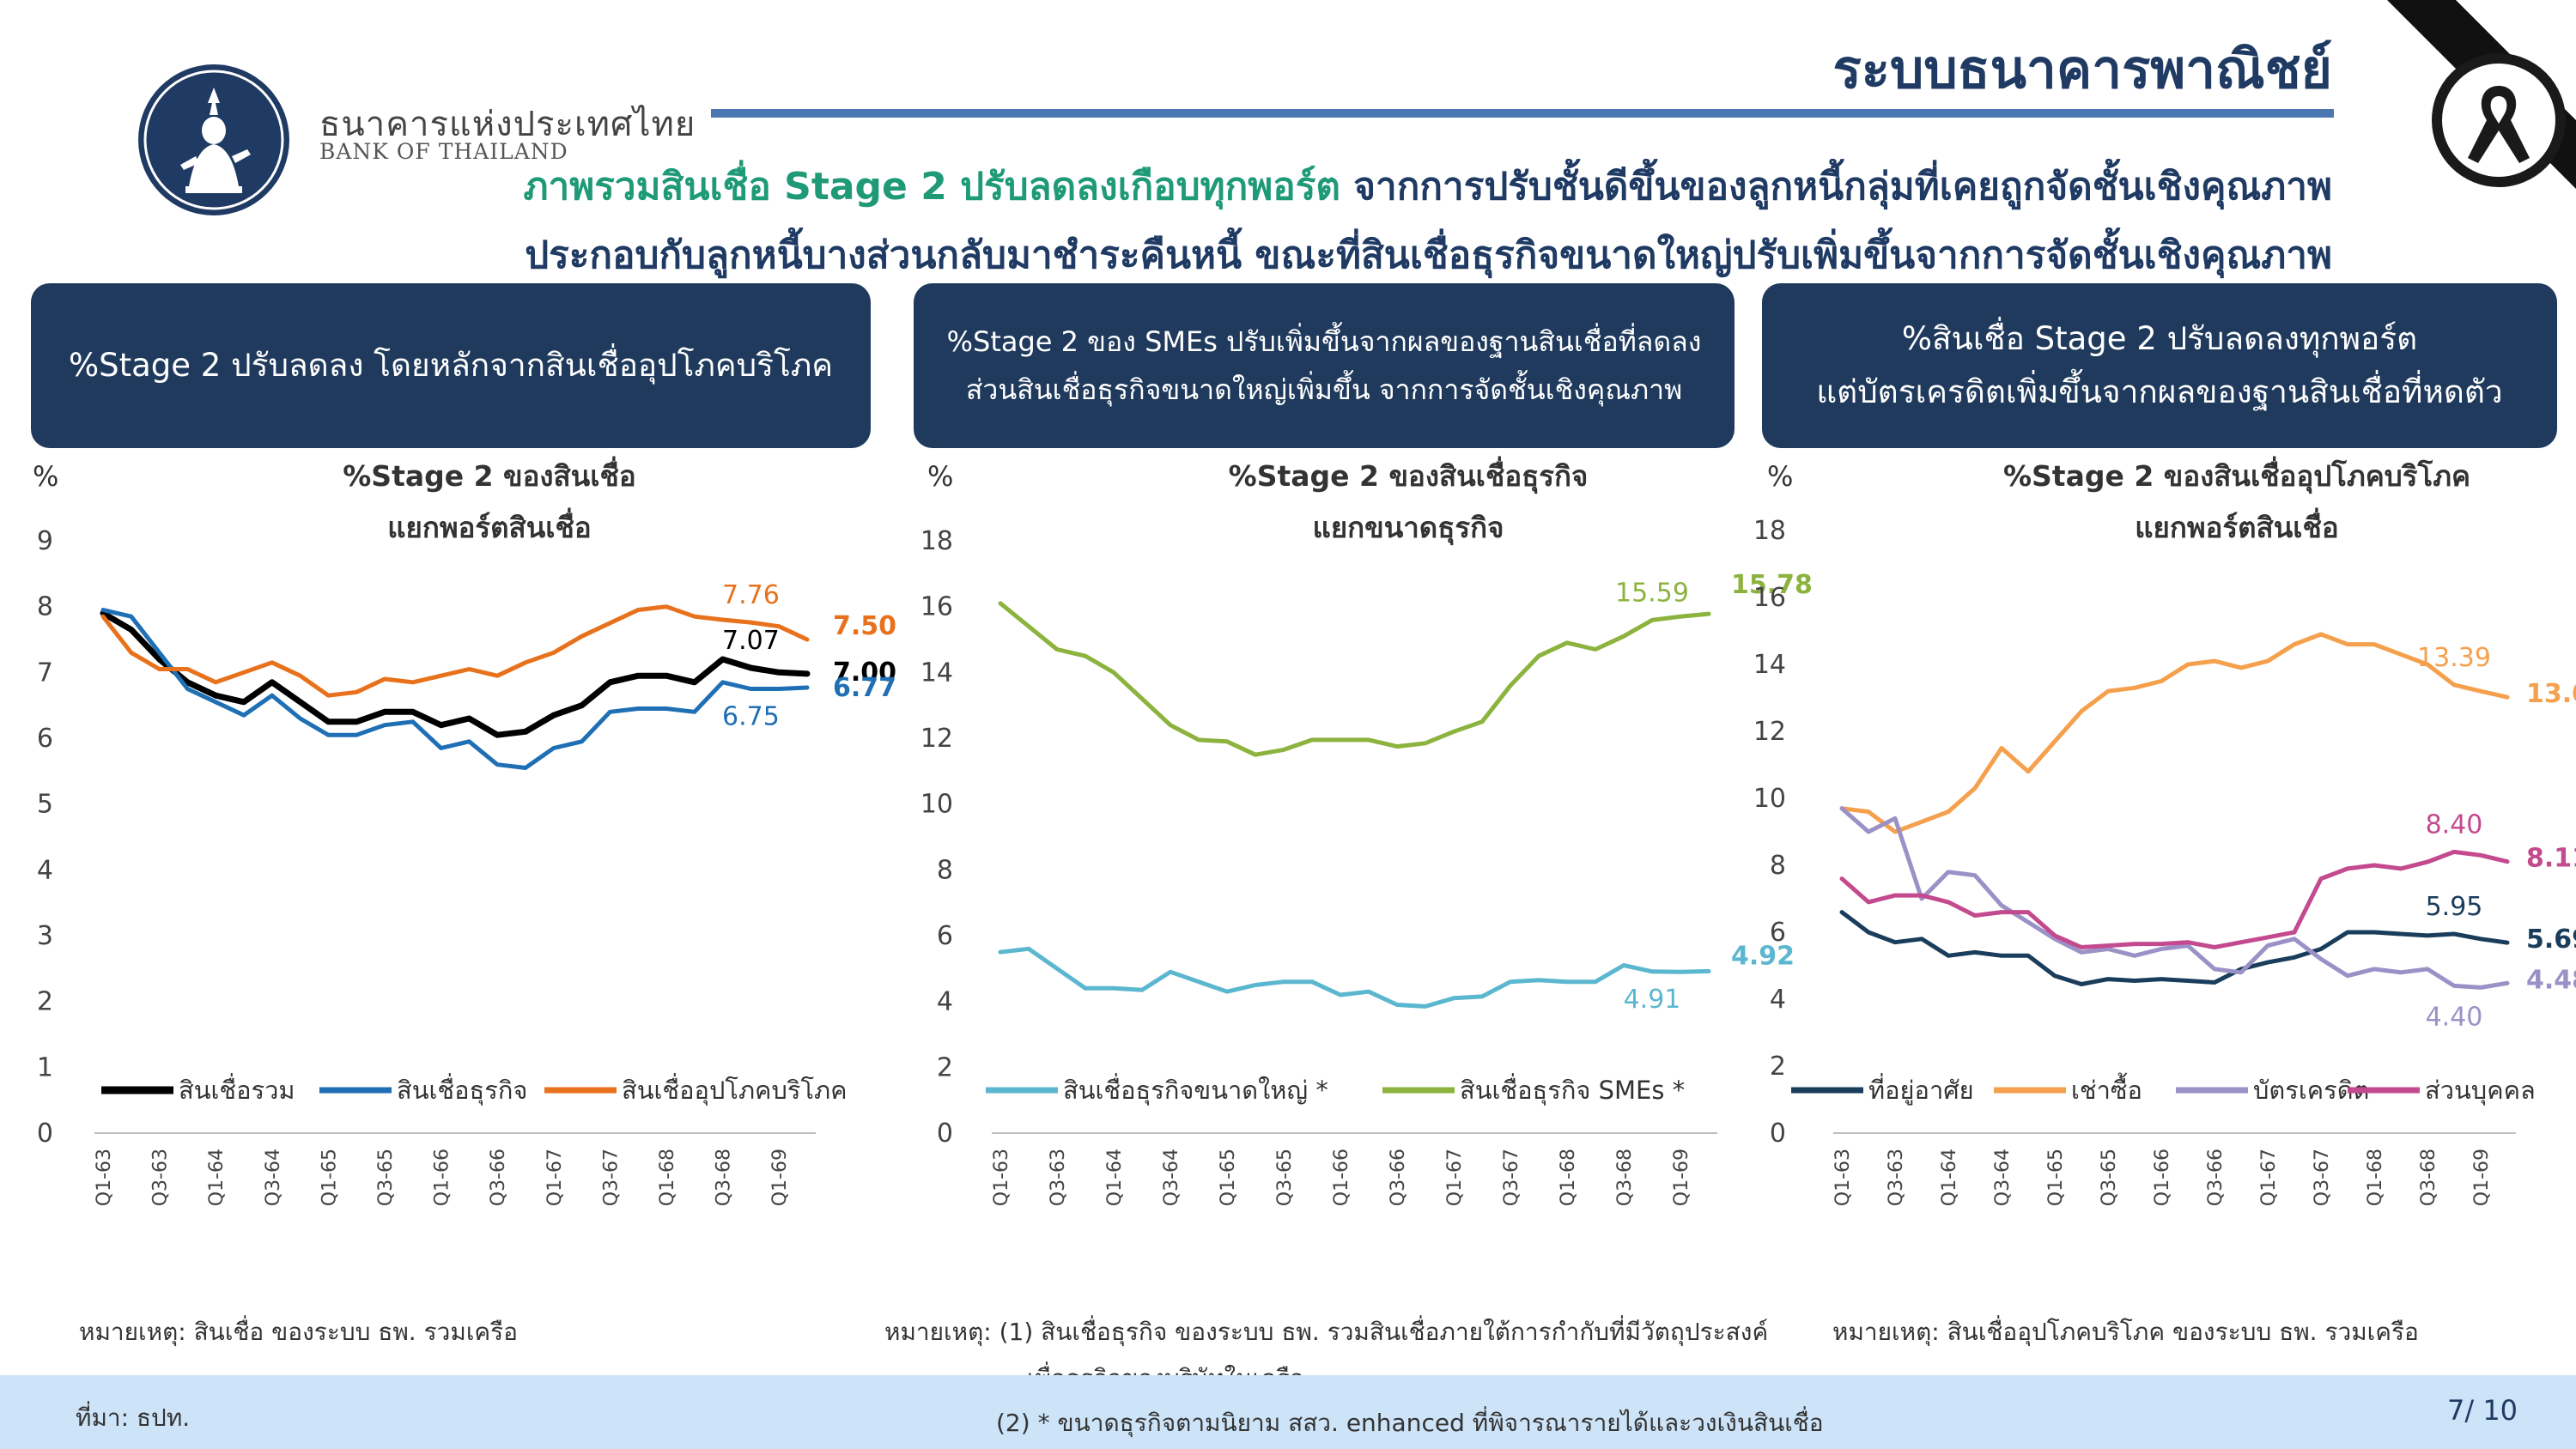  Describe the element at coordinates (237, 1089) in the screenshot. I see `legend-label: สินเชื่อรวม` at that location.